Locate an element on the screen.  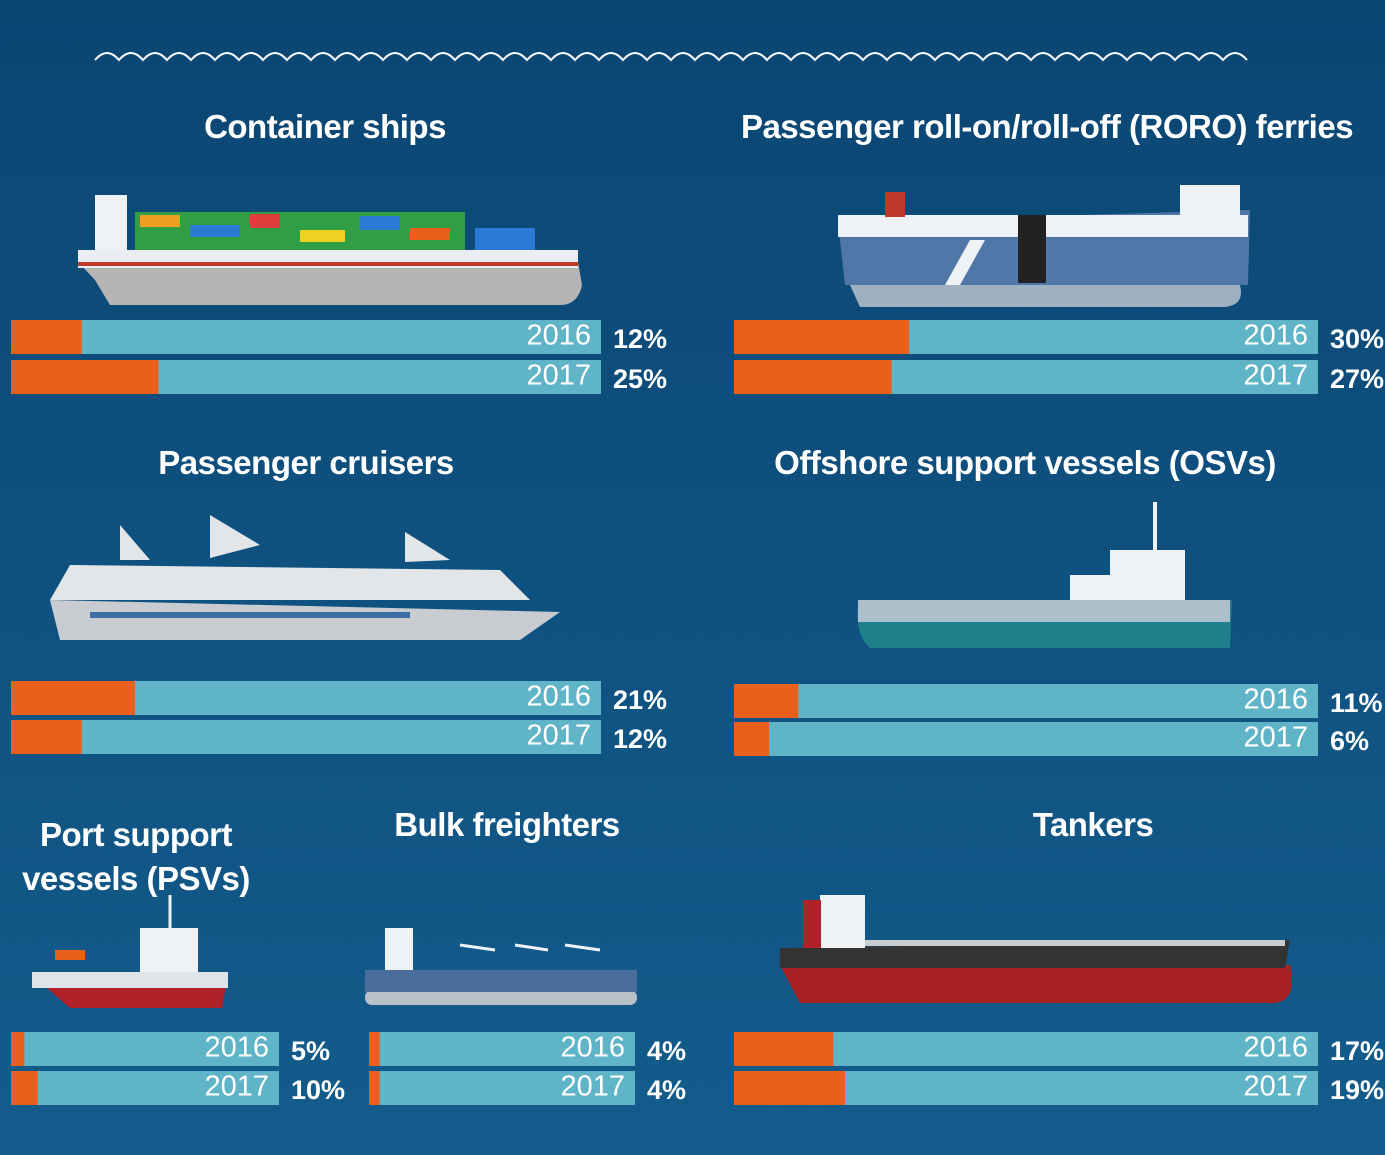
chart-title: Tankers is located at coordinates (1093, 824).